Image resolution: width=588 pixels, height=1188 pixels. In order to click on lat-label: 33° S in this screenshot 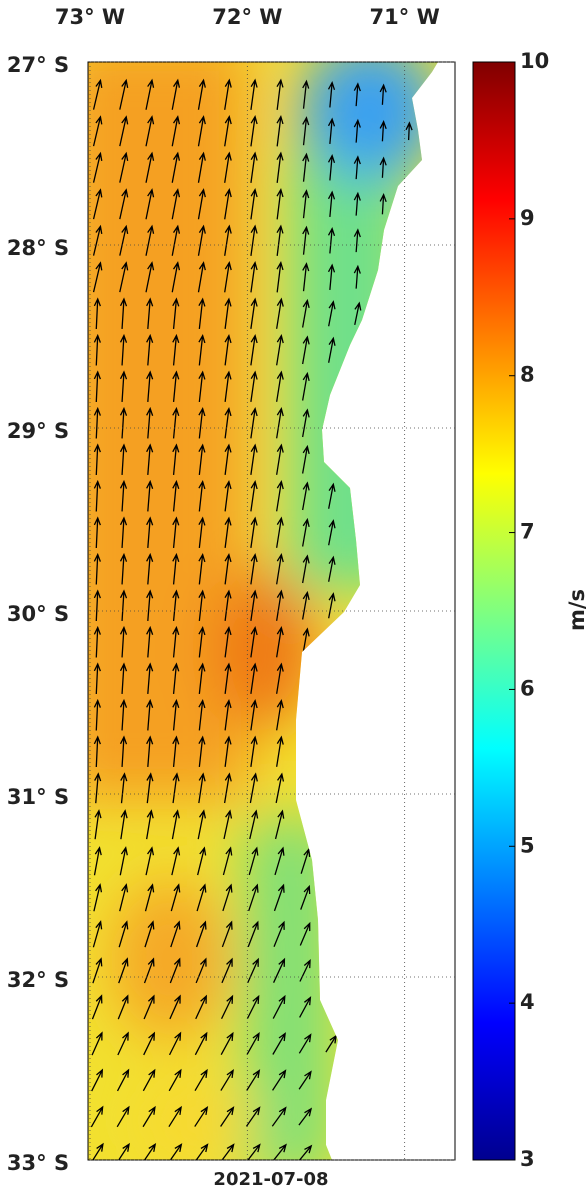, I will do `click(38, 1163)`.